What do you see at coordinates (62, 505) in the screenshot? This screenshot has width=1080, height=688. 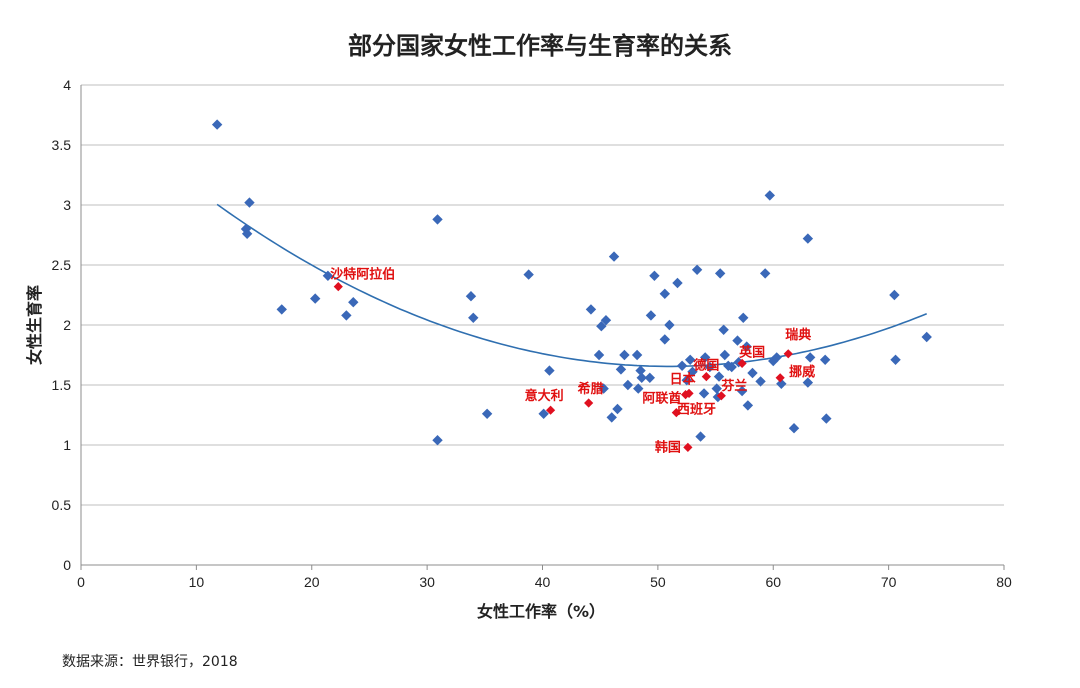 I see `y-tick-label: 0.5` at bounding box center [62, 505].